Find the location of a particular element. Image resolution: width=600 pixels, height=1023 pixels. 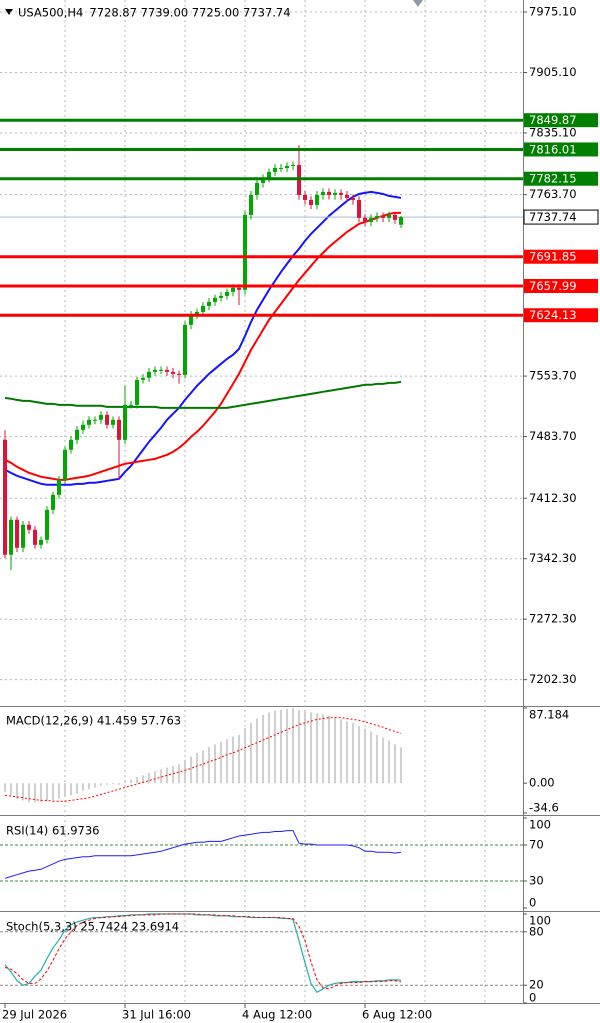

y-tick-label: 7272.30 is located at coordinates (553, 619).